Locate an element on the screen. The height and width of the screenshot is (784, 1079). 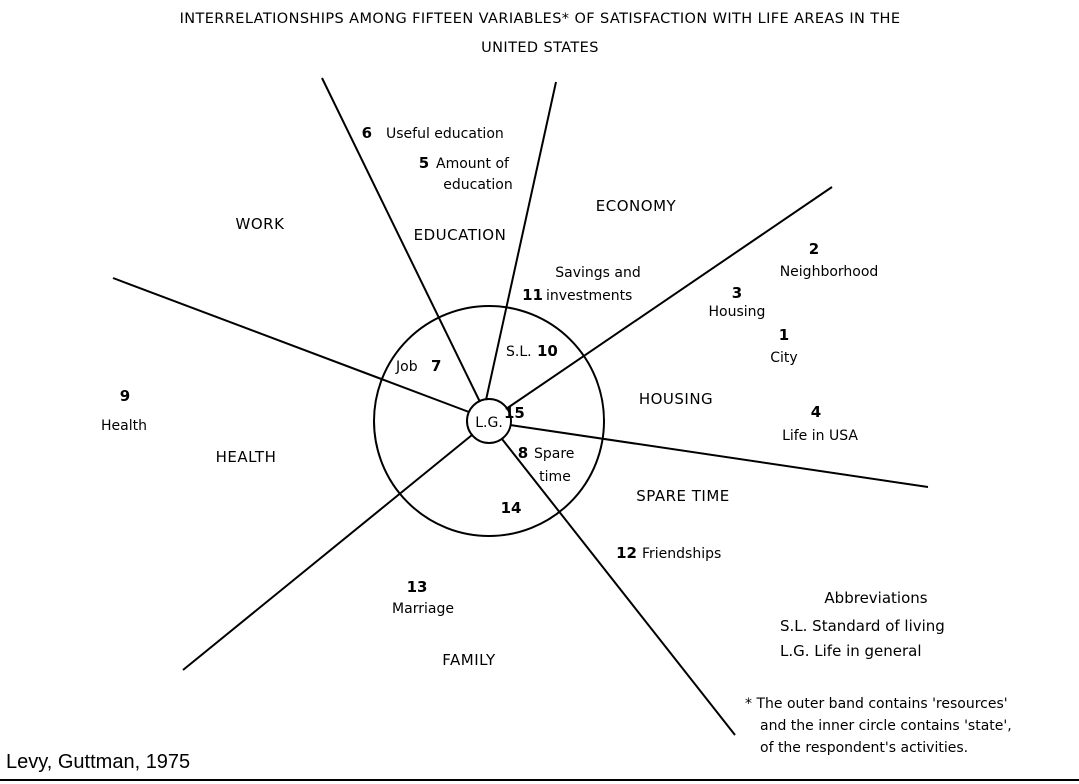
footnote-line-2: and the inner circle contains 'state', is located at coordinates (886, 726).